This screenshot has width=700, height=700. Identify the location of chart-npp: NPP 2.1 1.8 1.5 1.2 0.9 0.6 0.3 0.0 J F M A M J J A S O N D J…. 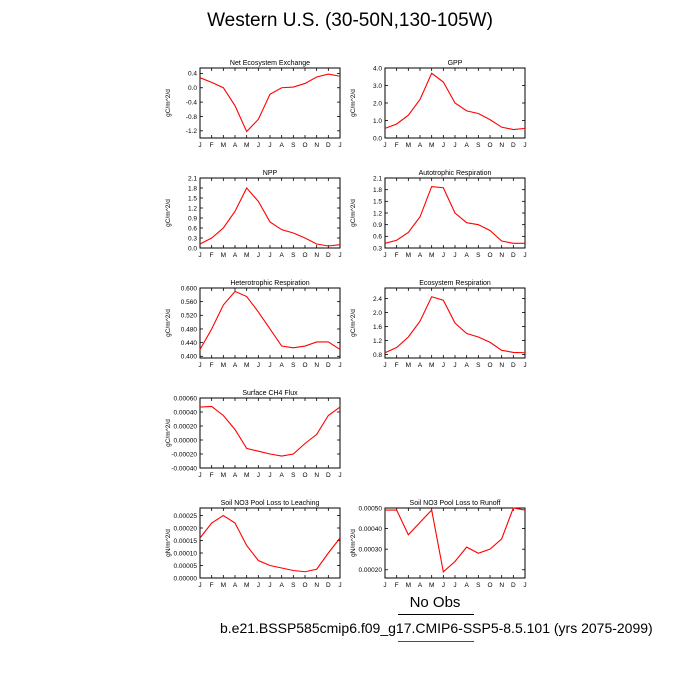
(262, 218).